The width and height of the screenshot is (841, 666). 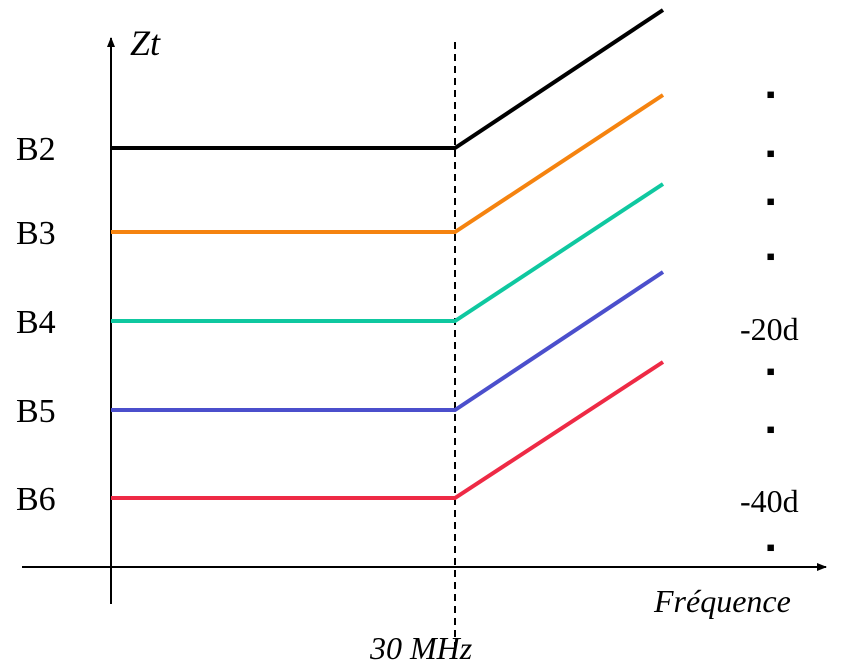 What do you see at coordinates (145, 43) in the screenshot?
I see `y-axis-label: Zt` at bounding box center [145, 43].